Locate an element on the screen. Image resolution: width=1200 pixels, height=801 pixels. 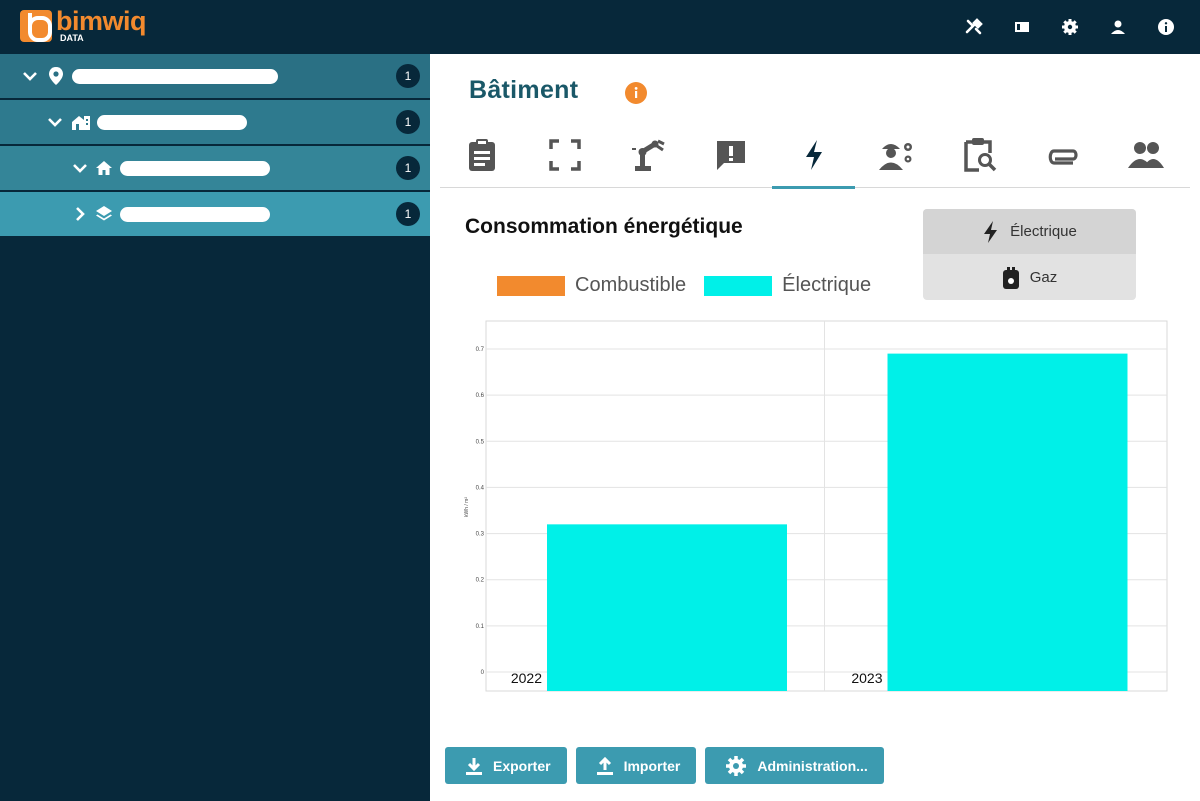
top-toolbar is located at coordinates (1070, 27).